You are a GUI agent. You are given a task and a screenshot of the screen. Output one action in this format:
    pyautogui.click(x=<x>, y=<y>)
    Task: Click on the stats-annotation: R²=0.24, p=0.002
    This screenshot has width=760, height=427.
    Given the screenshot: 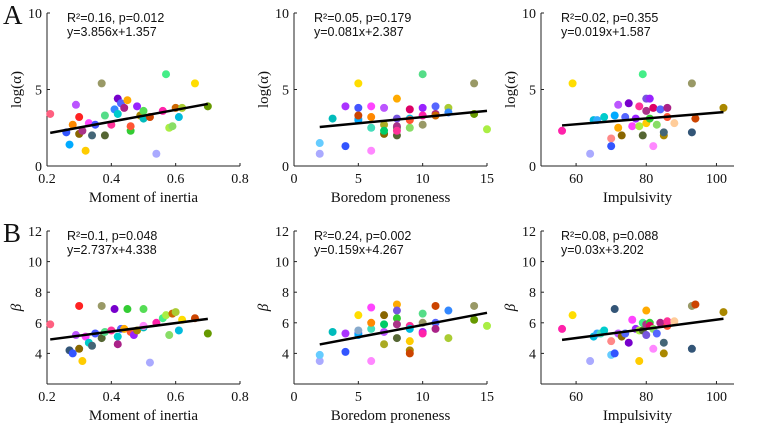 What is the action you would take?
    pyautogui.click(x=362, y=236)
    